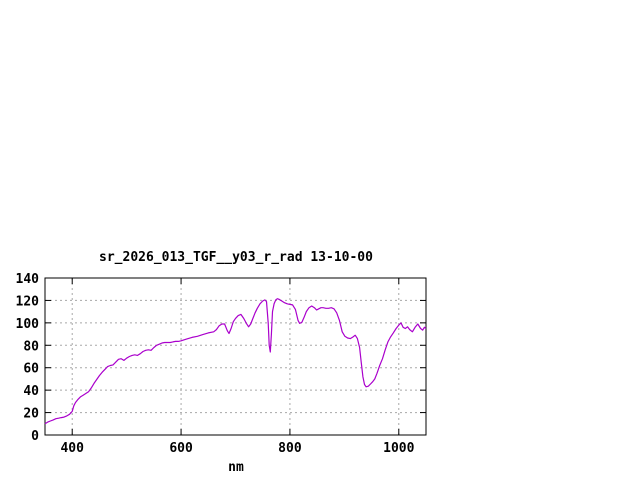 This screenshot has height=480, width=640. Describe the element at coordinates (31, 414) in the screenshot. I see `y-tick-label: 20` at that location.